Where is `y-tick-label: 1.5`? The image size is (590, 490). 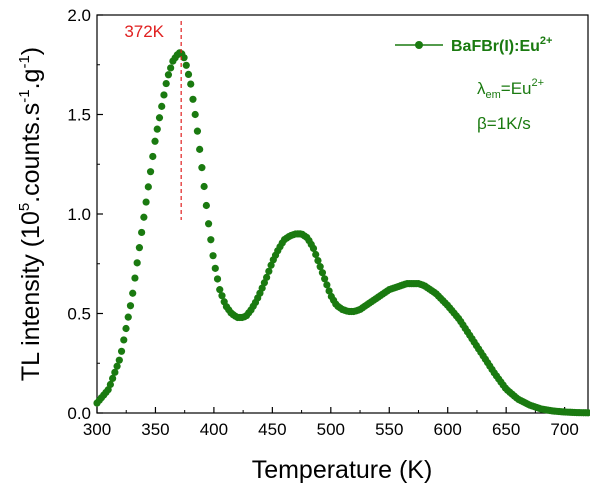 y-tick-label: 1.5 is located at coordinates (79, 115).